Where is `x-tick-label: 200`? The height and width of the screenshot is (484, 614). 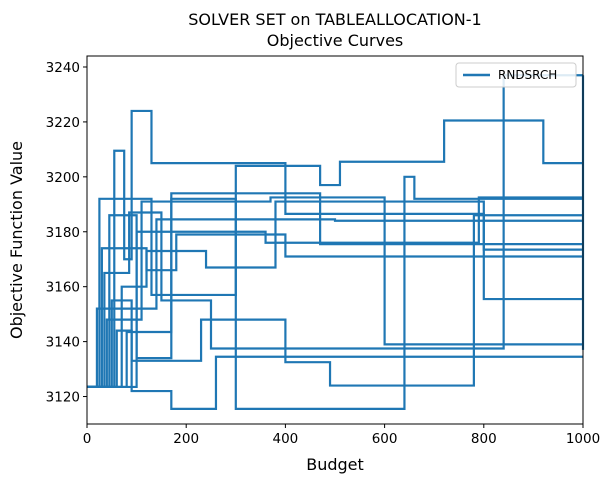 x-tick-label: 200 is located at coordinates (186, 439).